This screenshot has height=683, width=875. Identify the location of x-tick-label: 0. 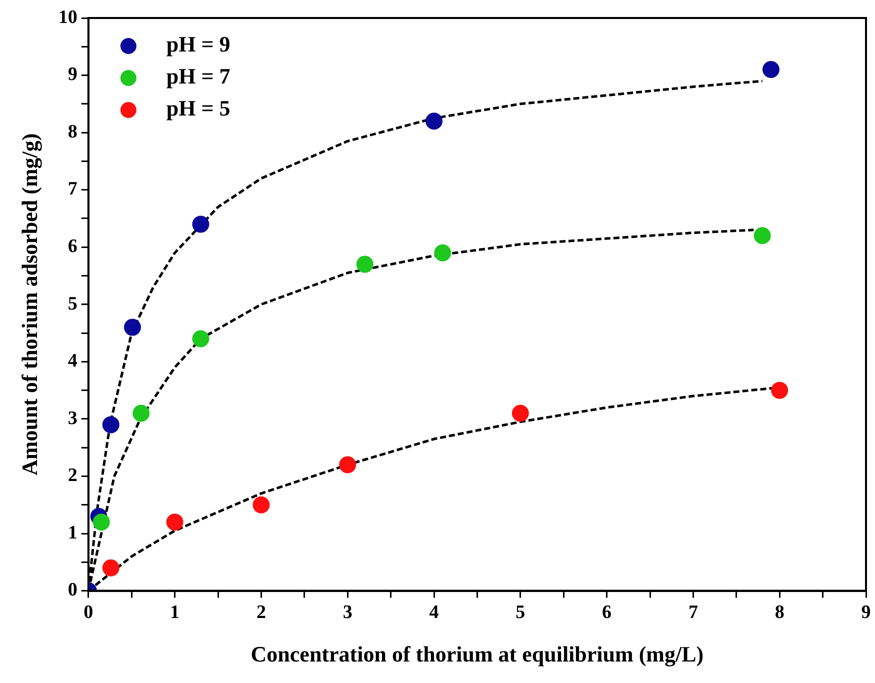
(89, 613).